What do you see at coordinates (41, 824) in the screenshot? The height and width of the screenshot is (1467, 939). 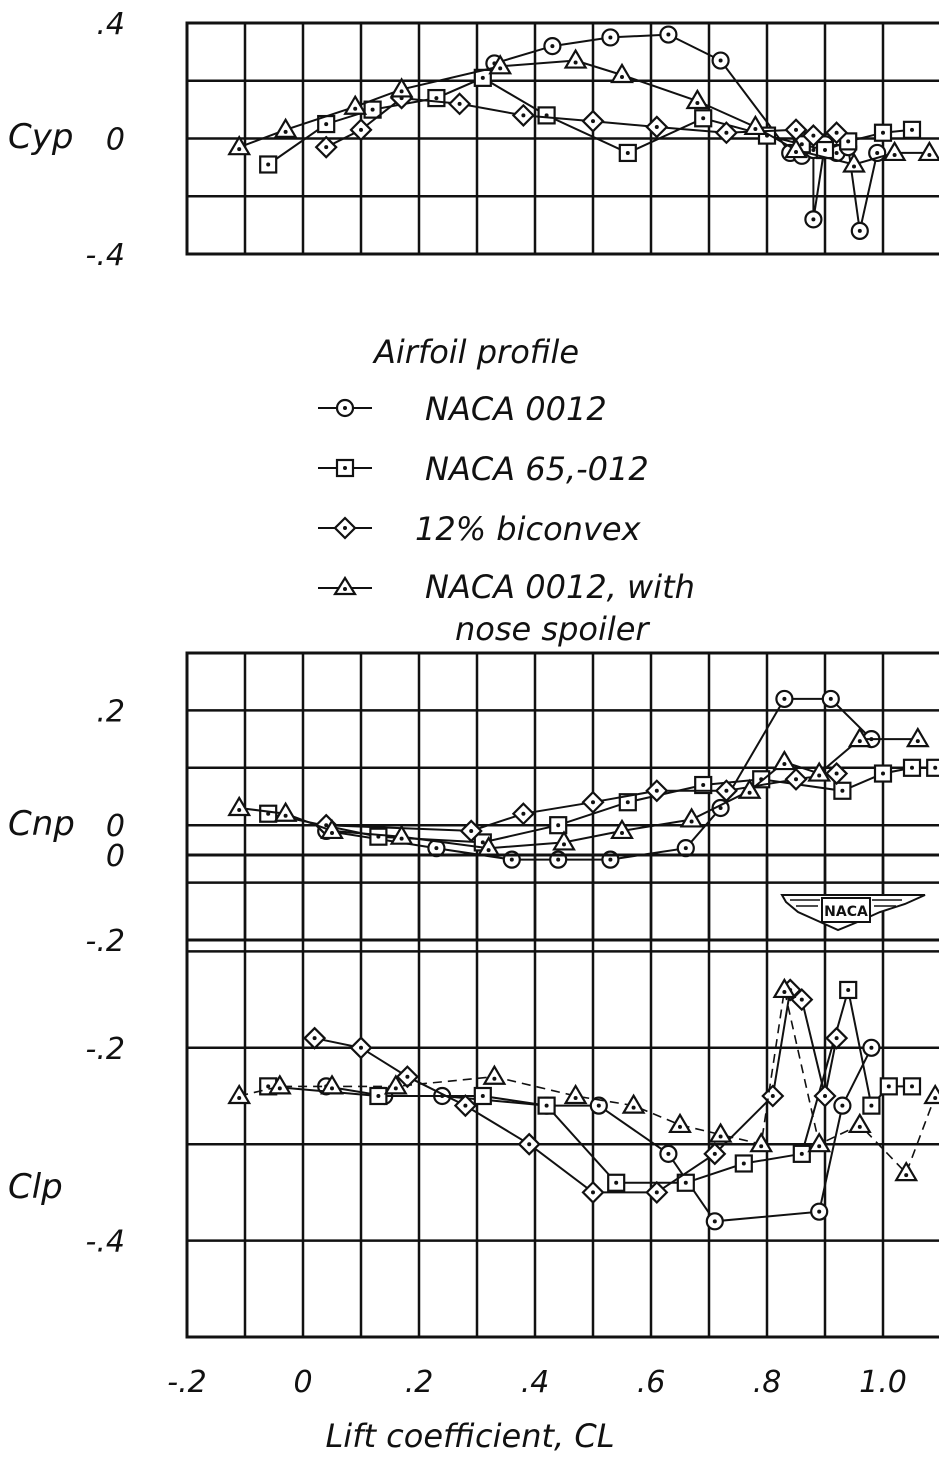 I see `y-axis-label: Cnp` at bounding box center [41, 824].